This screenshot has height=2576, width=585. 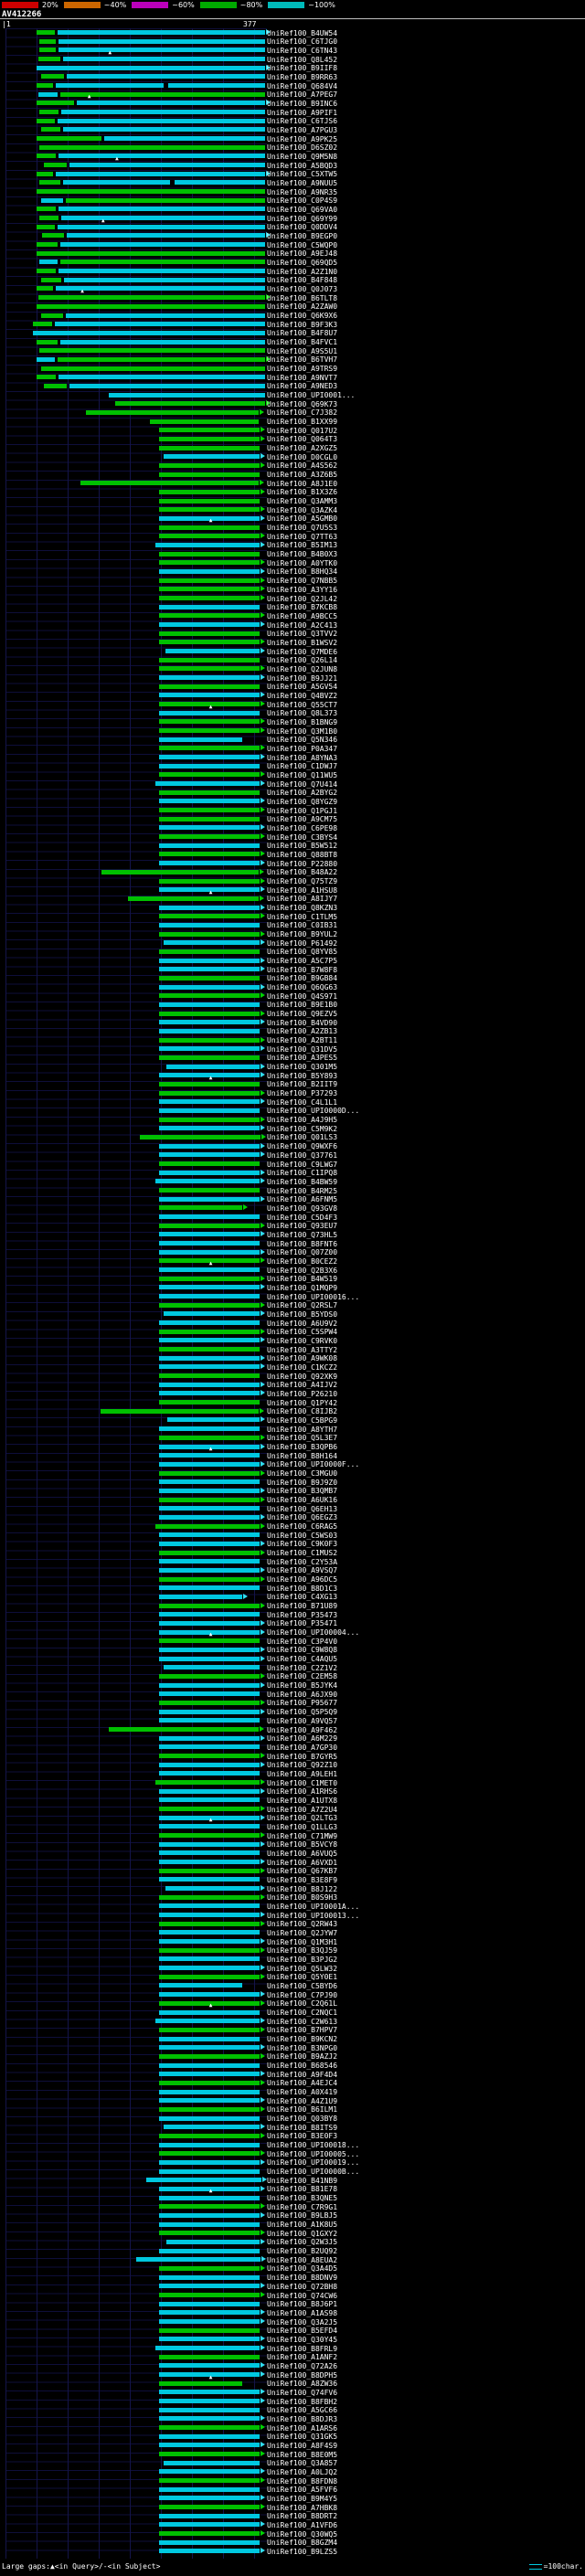 I want to click on hit-label: UniRef100_Q4BVZ2, so click(x=302, y=695).